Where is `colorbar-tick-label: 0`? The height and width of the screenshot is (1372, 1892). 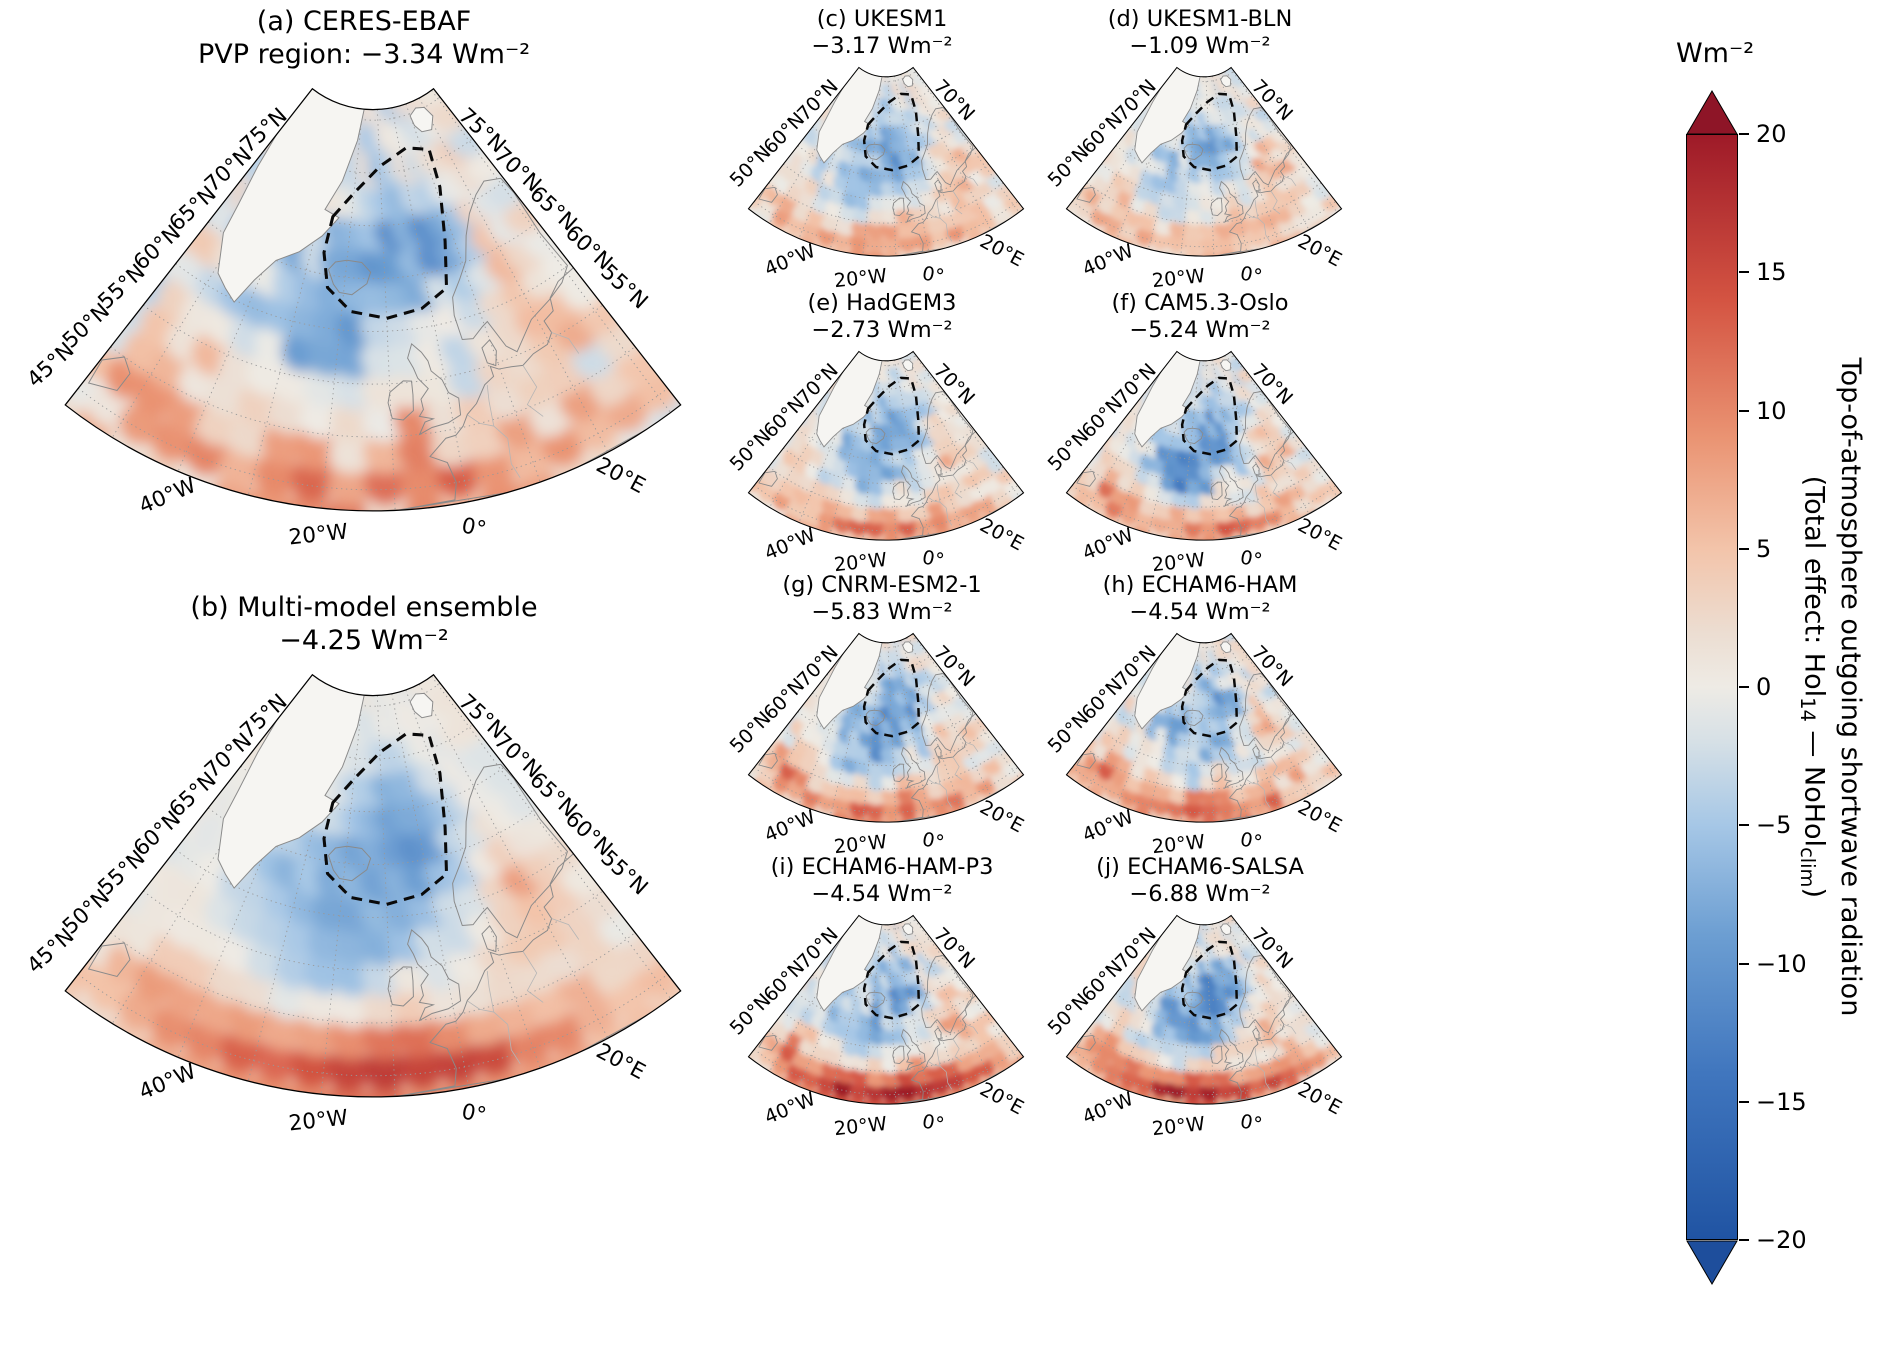
colorbar-tick-label: 0 is located at coordinates (1764, 687).